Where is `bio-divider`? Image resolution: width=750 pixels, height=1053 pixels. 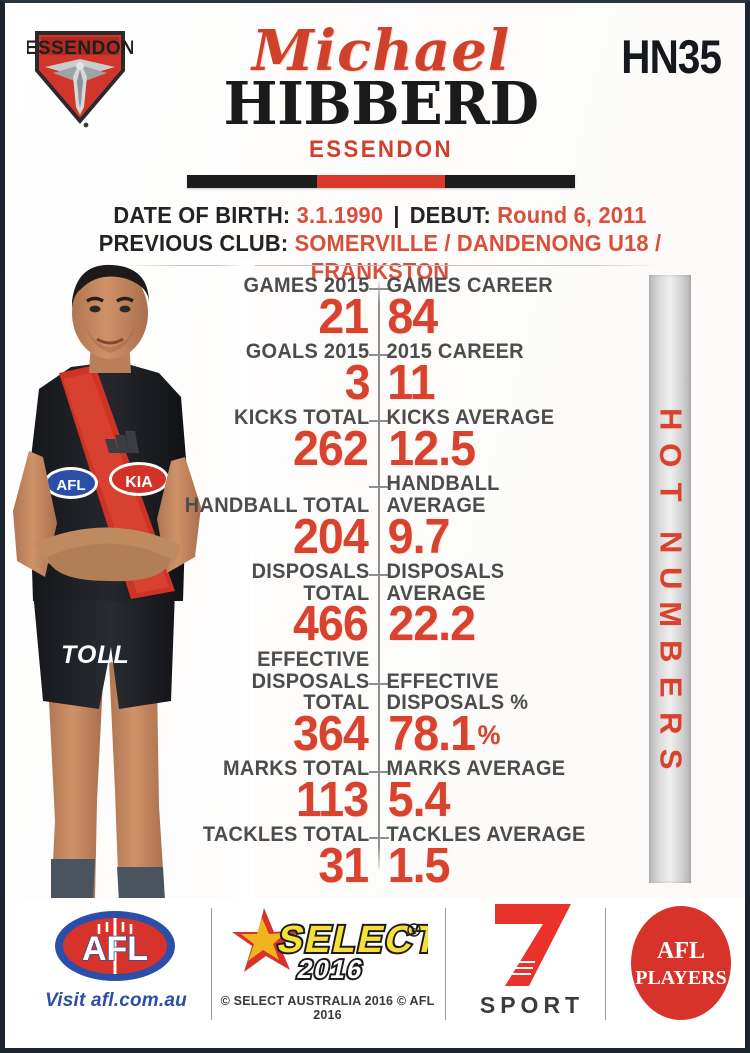
bio-divider is located at coordinates (389, 265).